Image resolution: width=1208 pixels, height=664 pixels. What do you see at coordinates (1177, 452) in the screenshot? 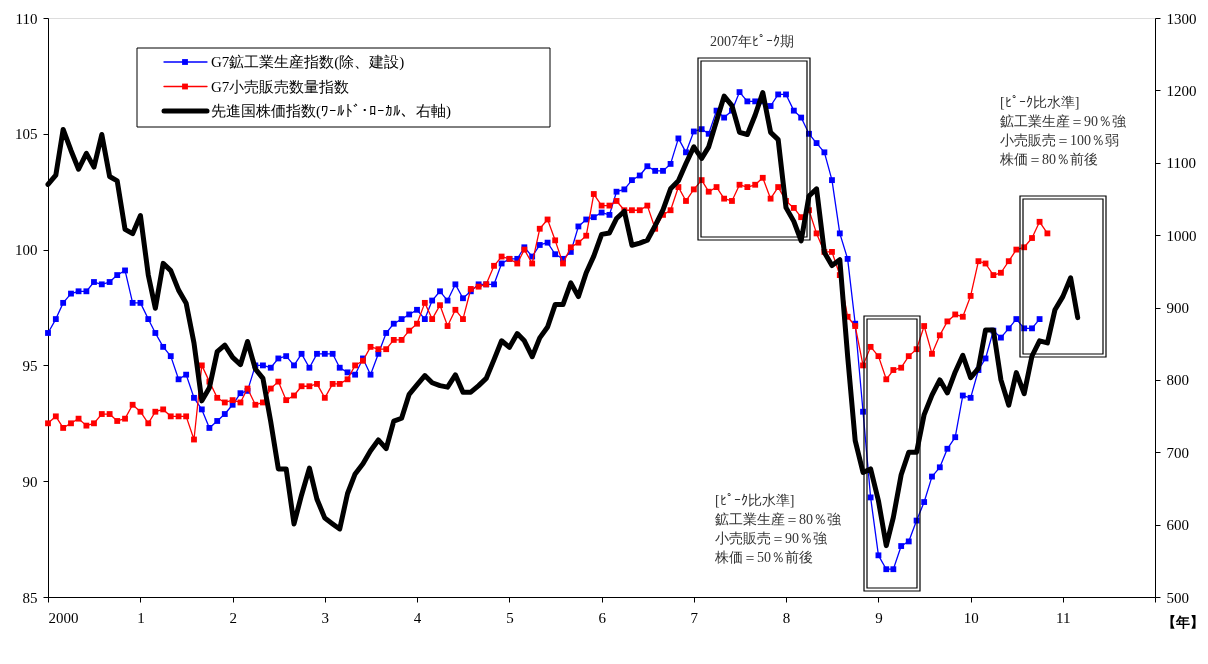
I see `y2-tick-label: 700` at bounding box center [1177, 452].